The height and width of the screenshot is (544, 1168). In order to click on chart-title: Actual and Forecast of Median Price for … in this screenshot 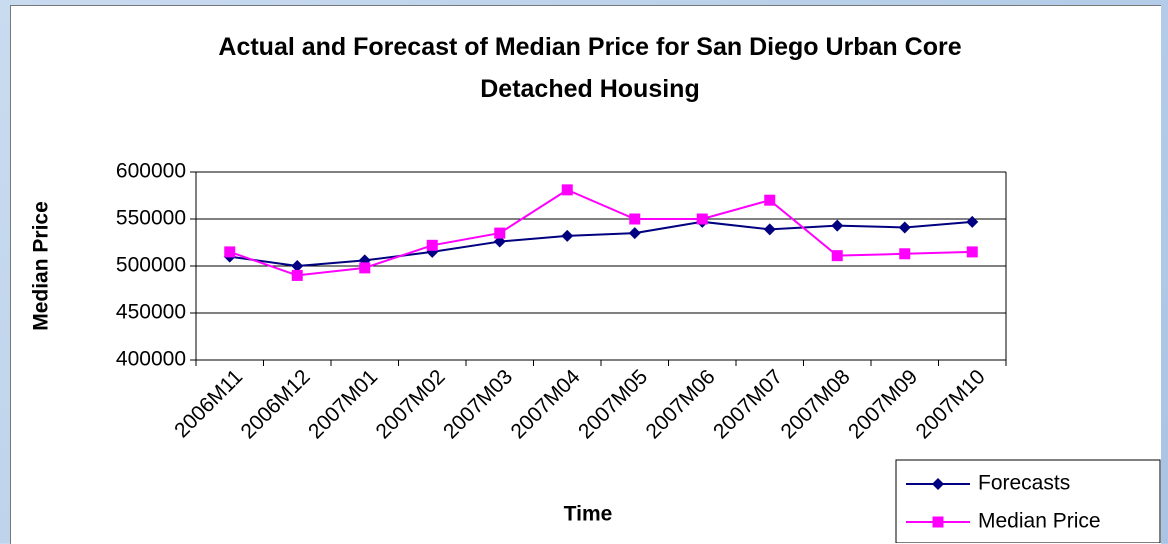, I will do `click(590, 68)`.